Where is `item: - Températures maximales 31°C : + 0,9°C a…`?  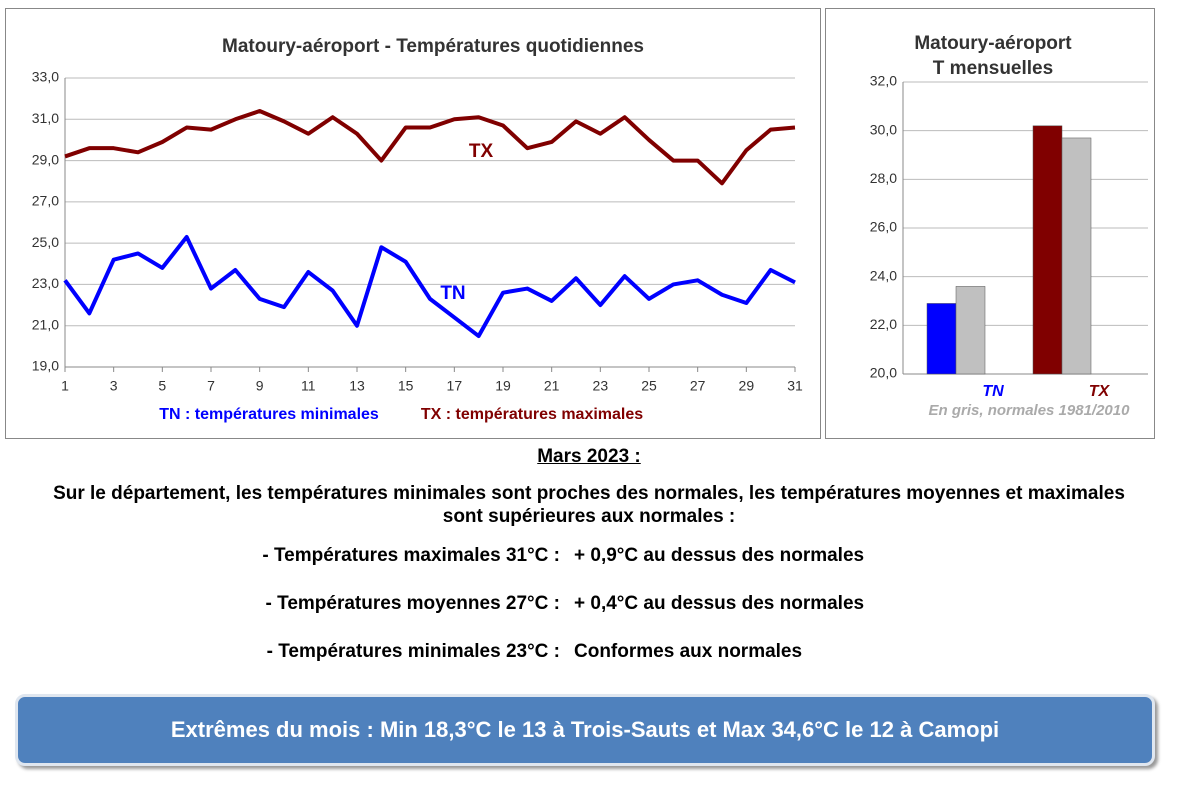
item: - Températures maximales 31°C : + 0,9°C a… is located at coordinates (589, 556).